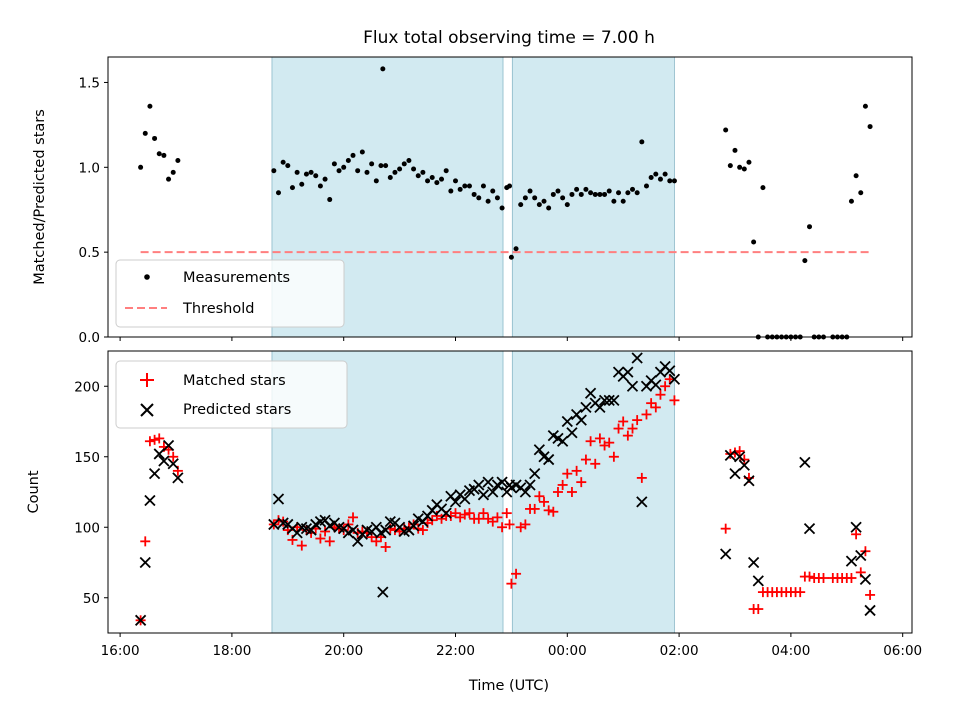  Describe the element at coordinates (509, 38) in the screenshot. I see `chart-title: Flux total observing time = 7.00 h` at that location.